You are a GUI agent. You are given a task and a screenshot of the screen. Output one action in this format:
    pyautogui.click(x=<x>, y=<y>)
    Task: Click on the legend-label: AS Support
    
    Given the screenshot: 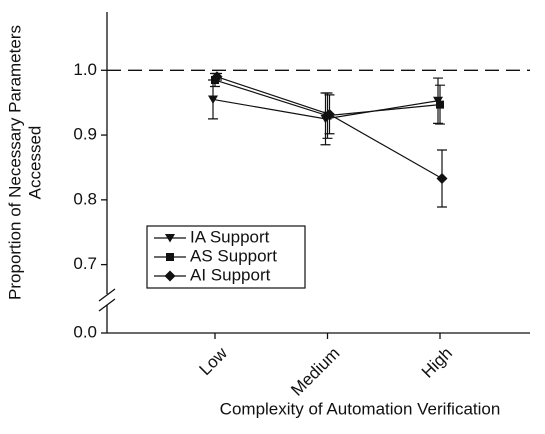 What is the action you would take?
    pyautogui.click(x=233, y=255)
    